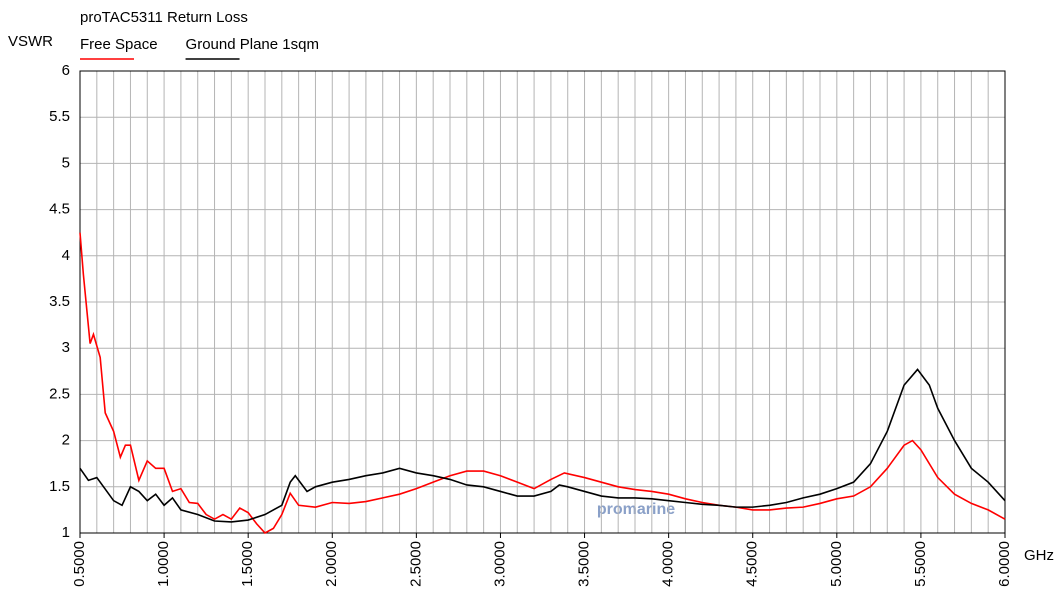 The image size is (1061, 613). What do you see at coordinates (66, 347) in the screenshot?
I see `y-tick-label: 3` at bounding box center [66, 347].